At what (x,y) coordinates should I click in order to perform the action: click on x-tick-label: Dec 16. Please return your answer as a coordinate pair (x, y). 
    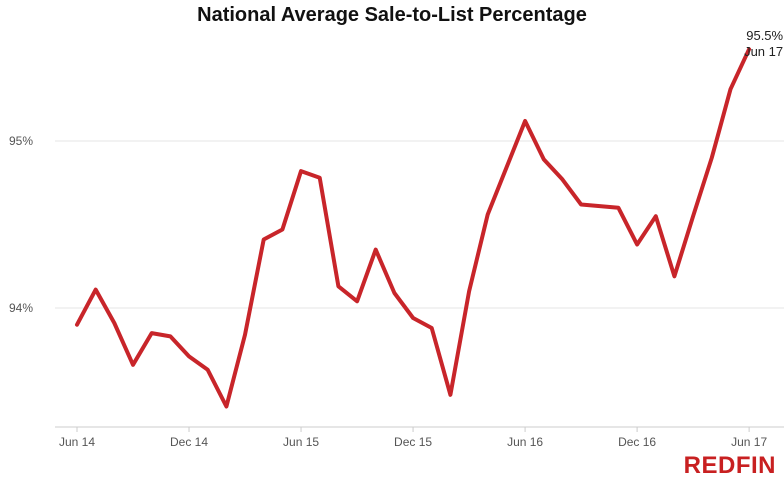
    Looking at the image, I should click on (637, 442).